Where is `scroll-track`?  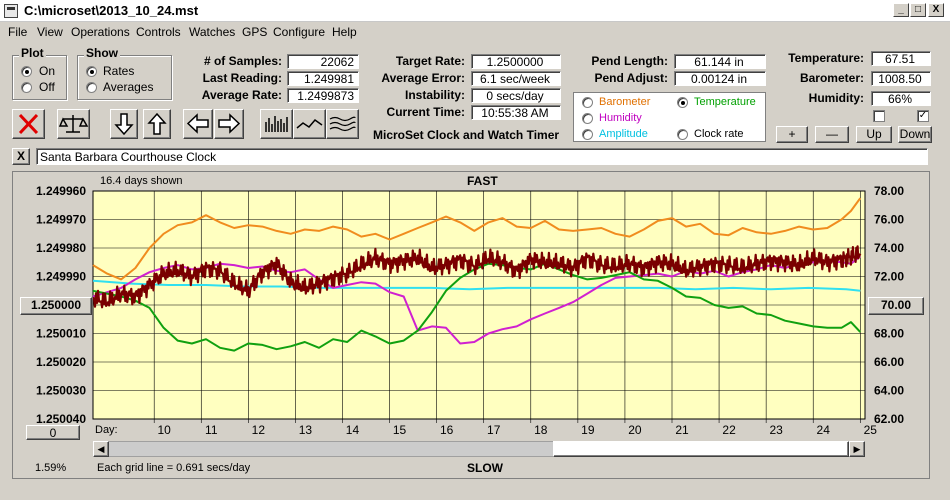
scroll-track is located at coordinates (331, 449).